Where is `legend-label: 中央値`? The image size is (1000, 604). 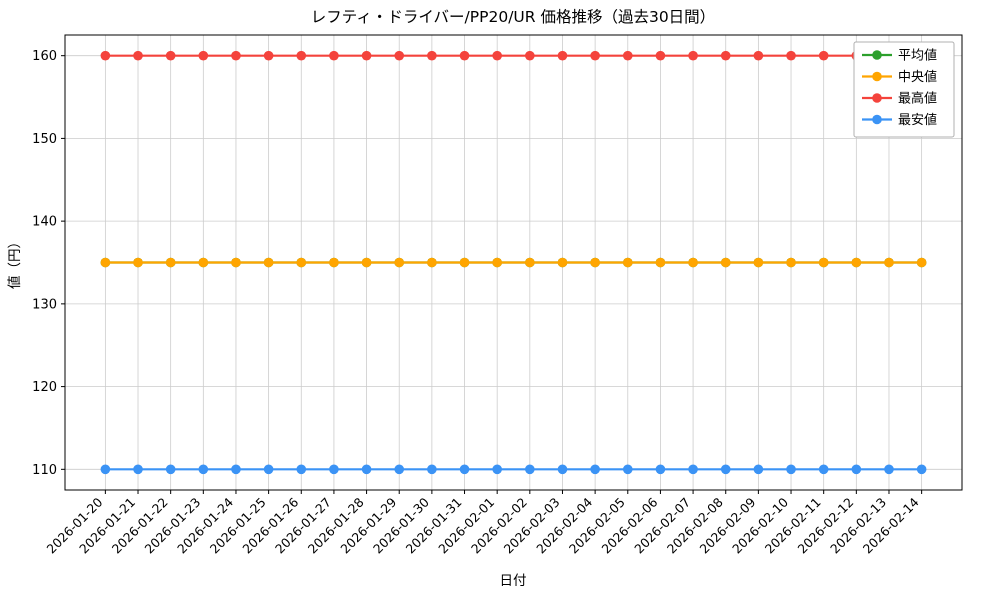 legend-label: 中央値 is located at coordinates (917, 77).